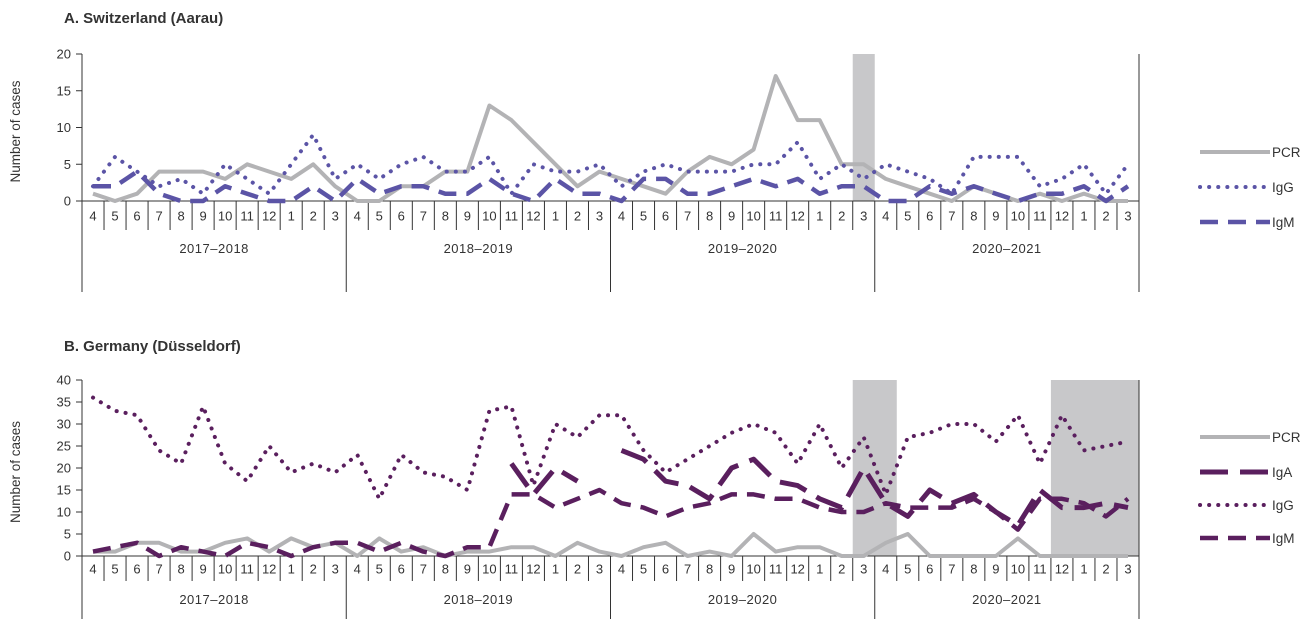 This screenshot has width=1309, height=619. What do you see at coordinates (1282, 472) in the screenshot?
I see `legend-label-iga: IgA` at bounding box center [1282, 472].